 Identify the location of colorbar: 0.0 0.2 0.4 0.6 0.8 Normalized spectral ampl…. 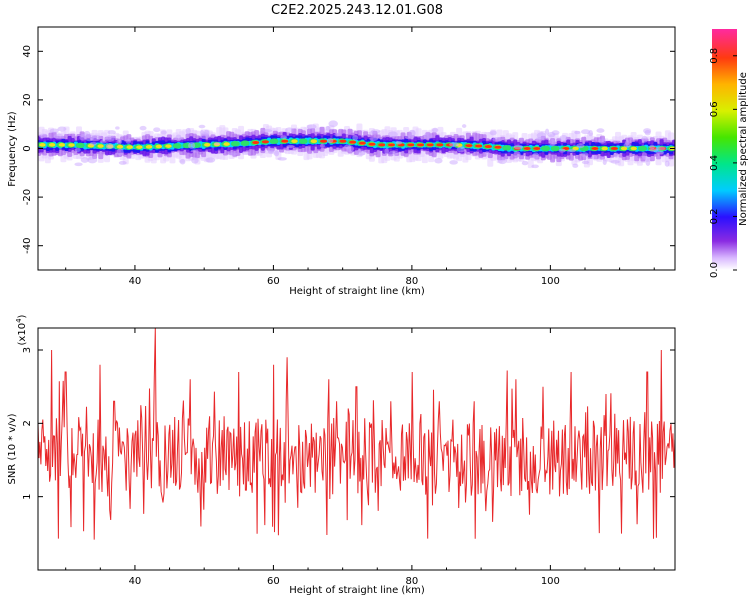
(729, 153).